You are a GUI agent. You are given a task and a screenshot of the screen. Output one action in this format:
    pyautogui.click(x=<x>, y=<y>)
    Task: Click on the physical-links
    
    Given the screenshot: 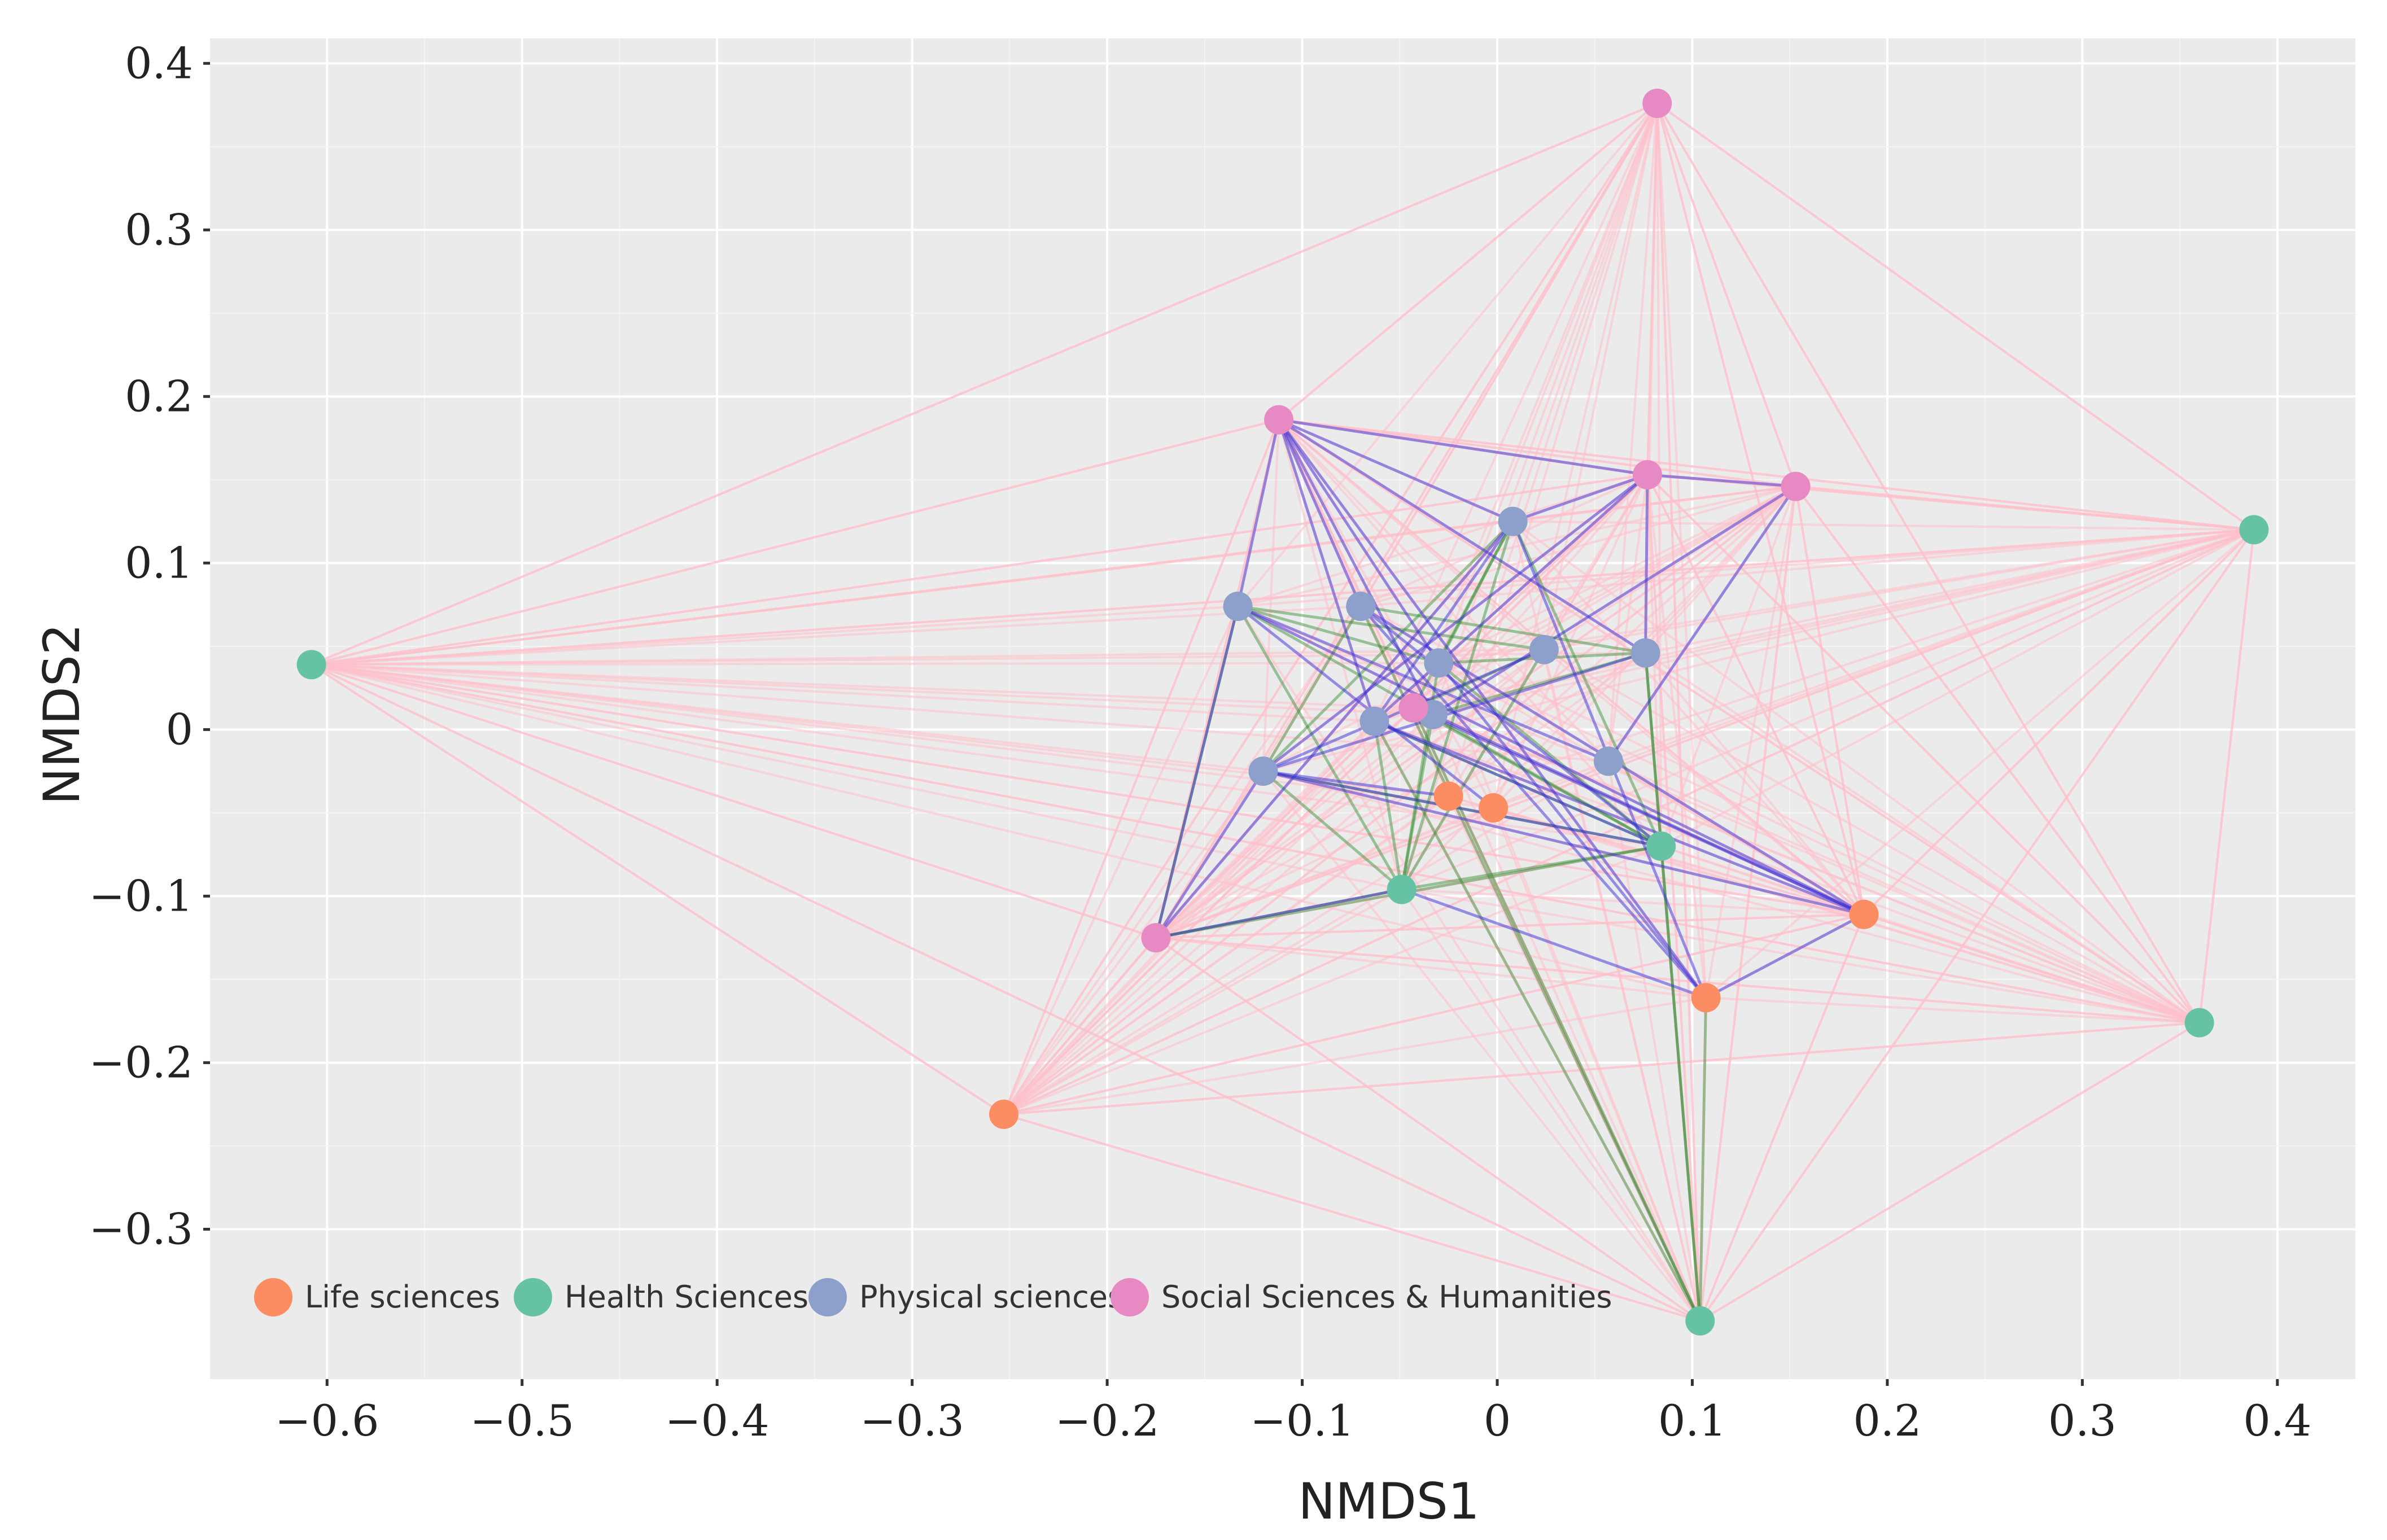 What is the action you would take?
    pyautogui.click(x=1510, y=708)
    